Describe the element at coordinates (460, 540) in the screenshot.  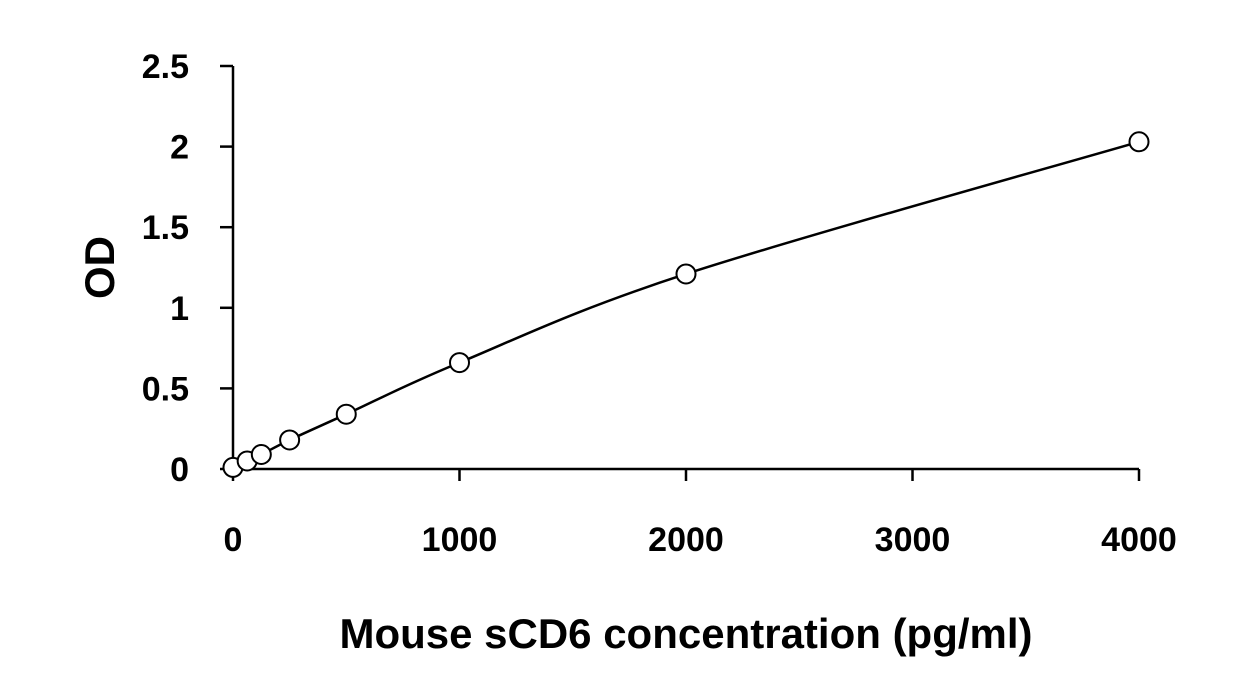
I see `x-tick-label: 1000` at that location.